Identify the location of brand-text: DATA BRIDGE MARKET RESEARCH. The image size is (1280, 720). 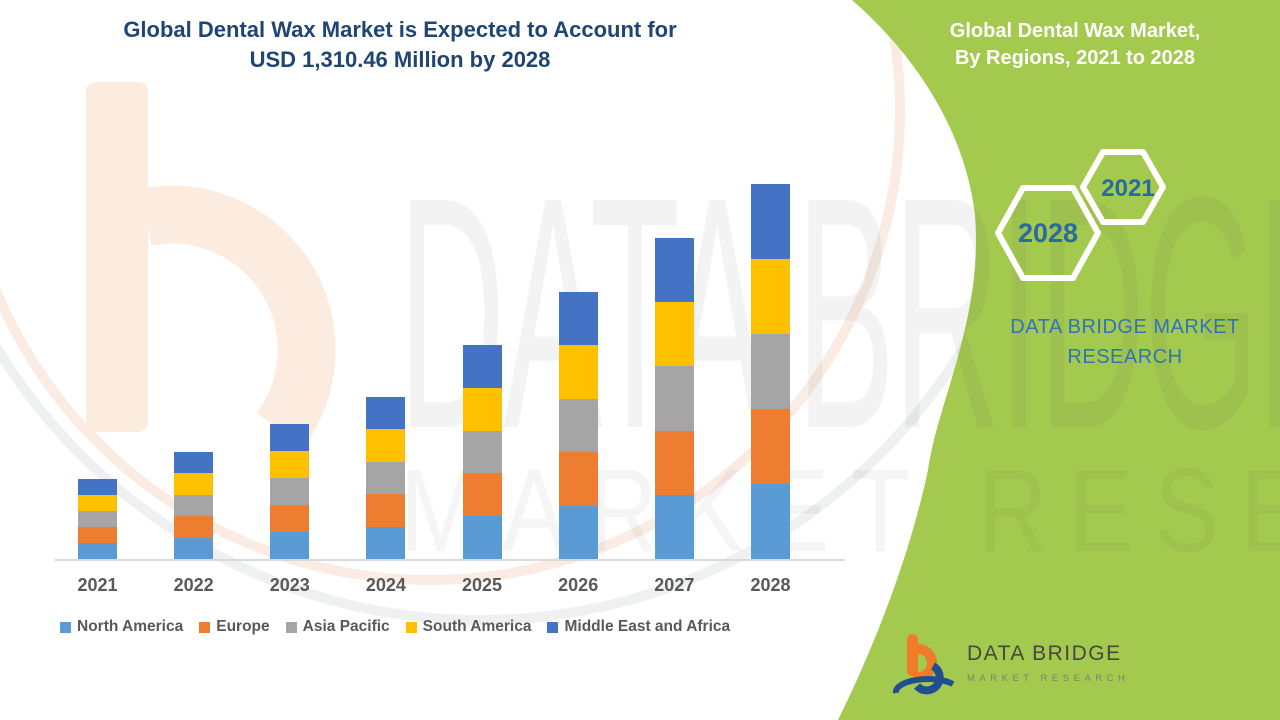
(1120, 342).